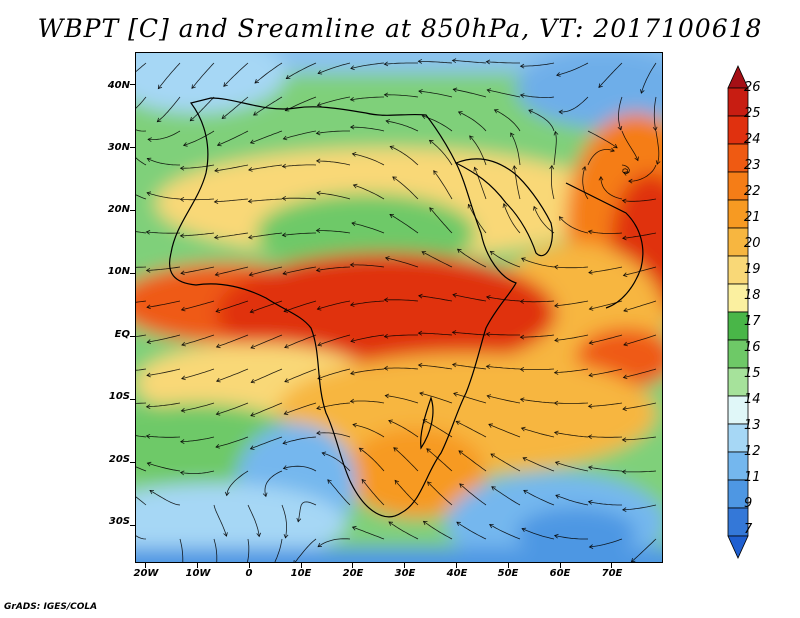  Describe the element at coordinates (457, 573) in the screenshot. I see `lon-label-40e: 40E` at that location.